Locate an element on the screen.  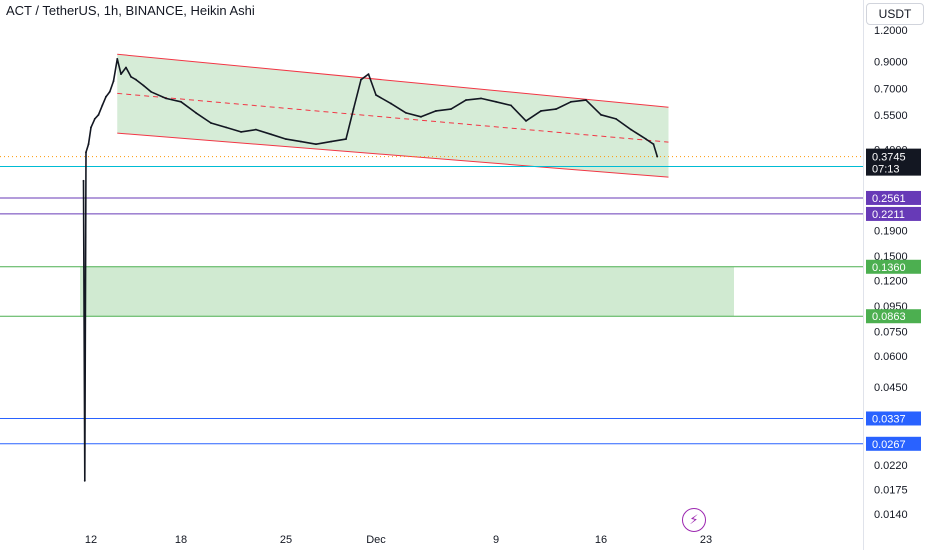
x-tick-label: Dec is located at coordinates (376, 540).